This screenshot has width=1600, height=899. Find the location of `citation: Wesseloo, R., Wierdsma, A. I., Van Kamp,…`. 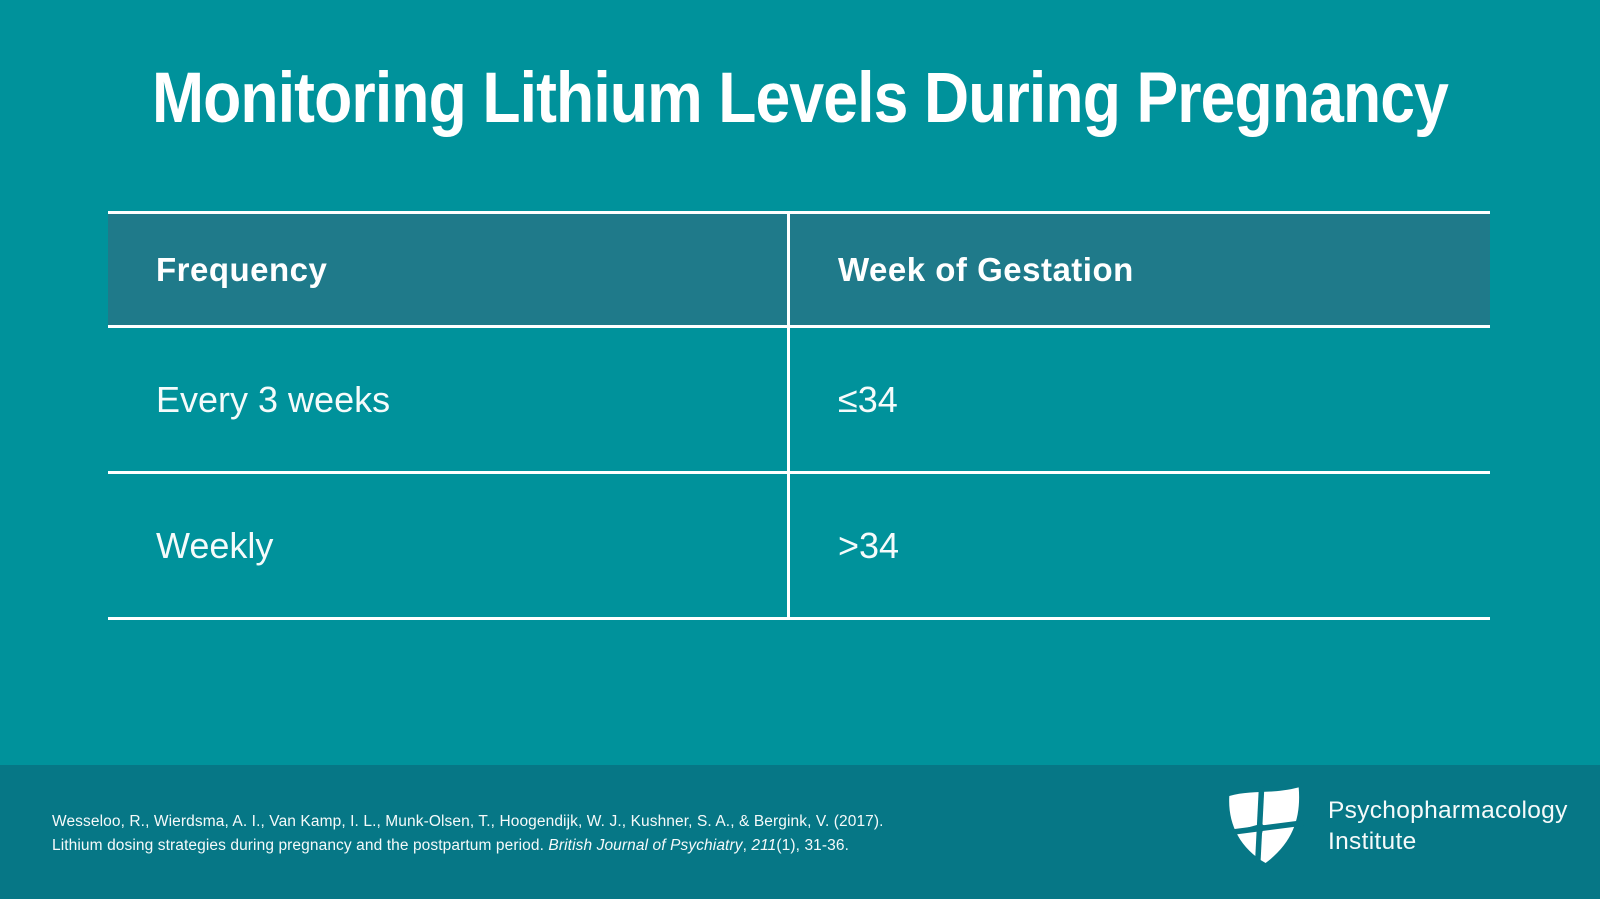

citation: Wesseloo, R., Wierdsma, A. I., Van Kamp,… is located at coordinates (468, 834).